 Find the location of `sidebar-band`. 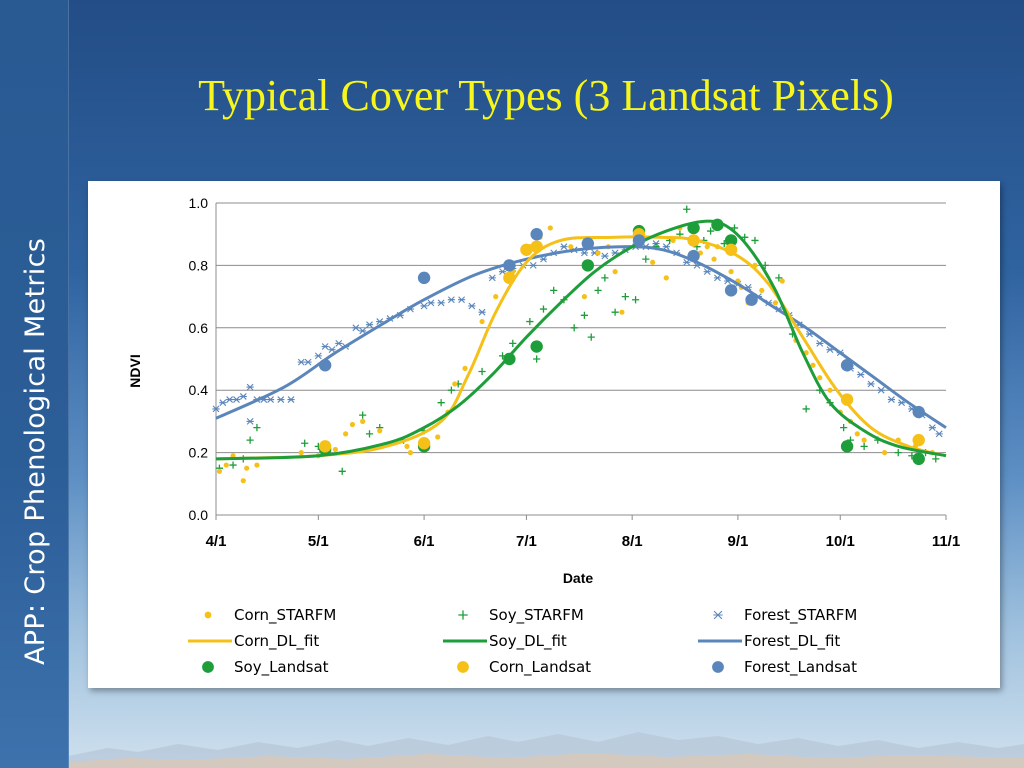

sidebar-band is located at coordinates (34, 384).